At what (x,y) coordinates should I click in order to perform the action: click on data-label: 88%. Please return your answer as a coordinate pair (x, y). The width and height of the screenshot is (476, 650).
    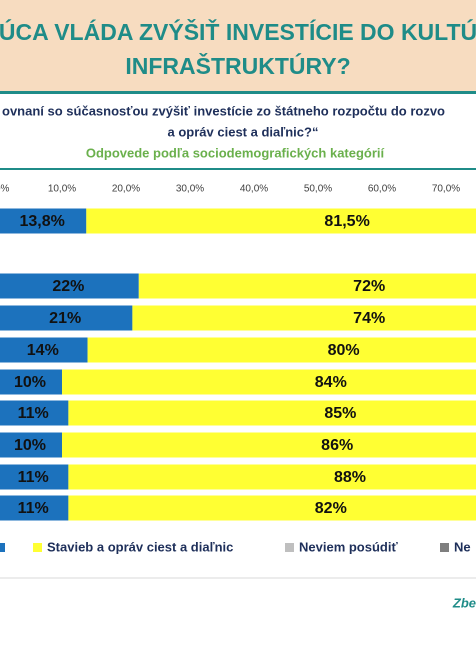
    Looking at the image, I should click on (350, 477).